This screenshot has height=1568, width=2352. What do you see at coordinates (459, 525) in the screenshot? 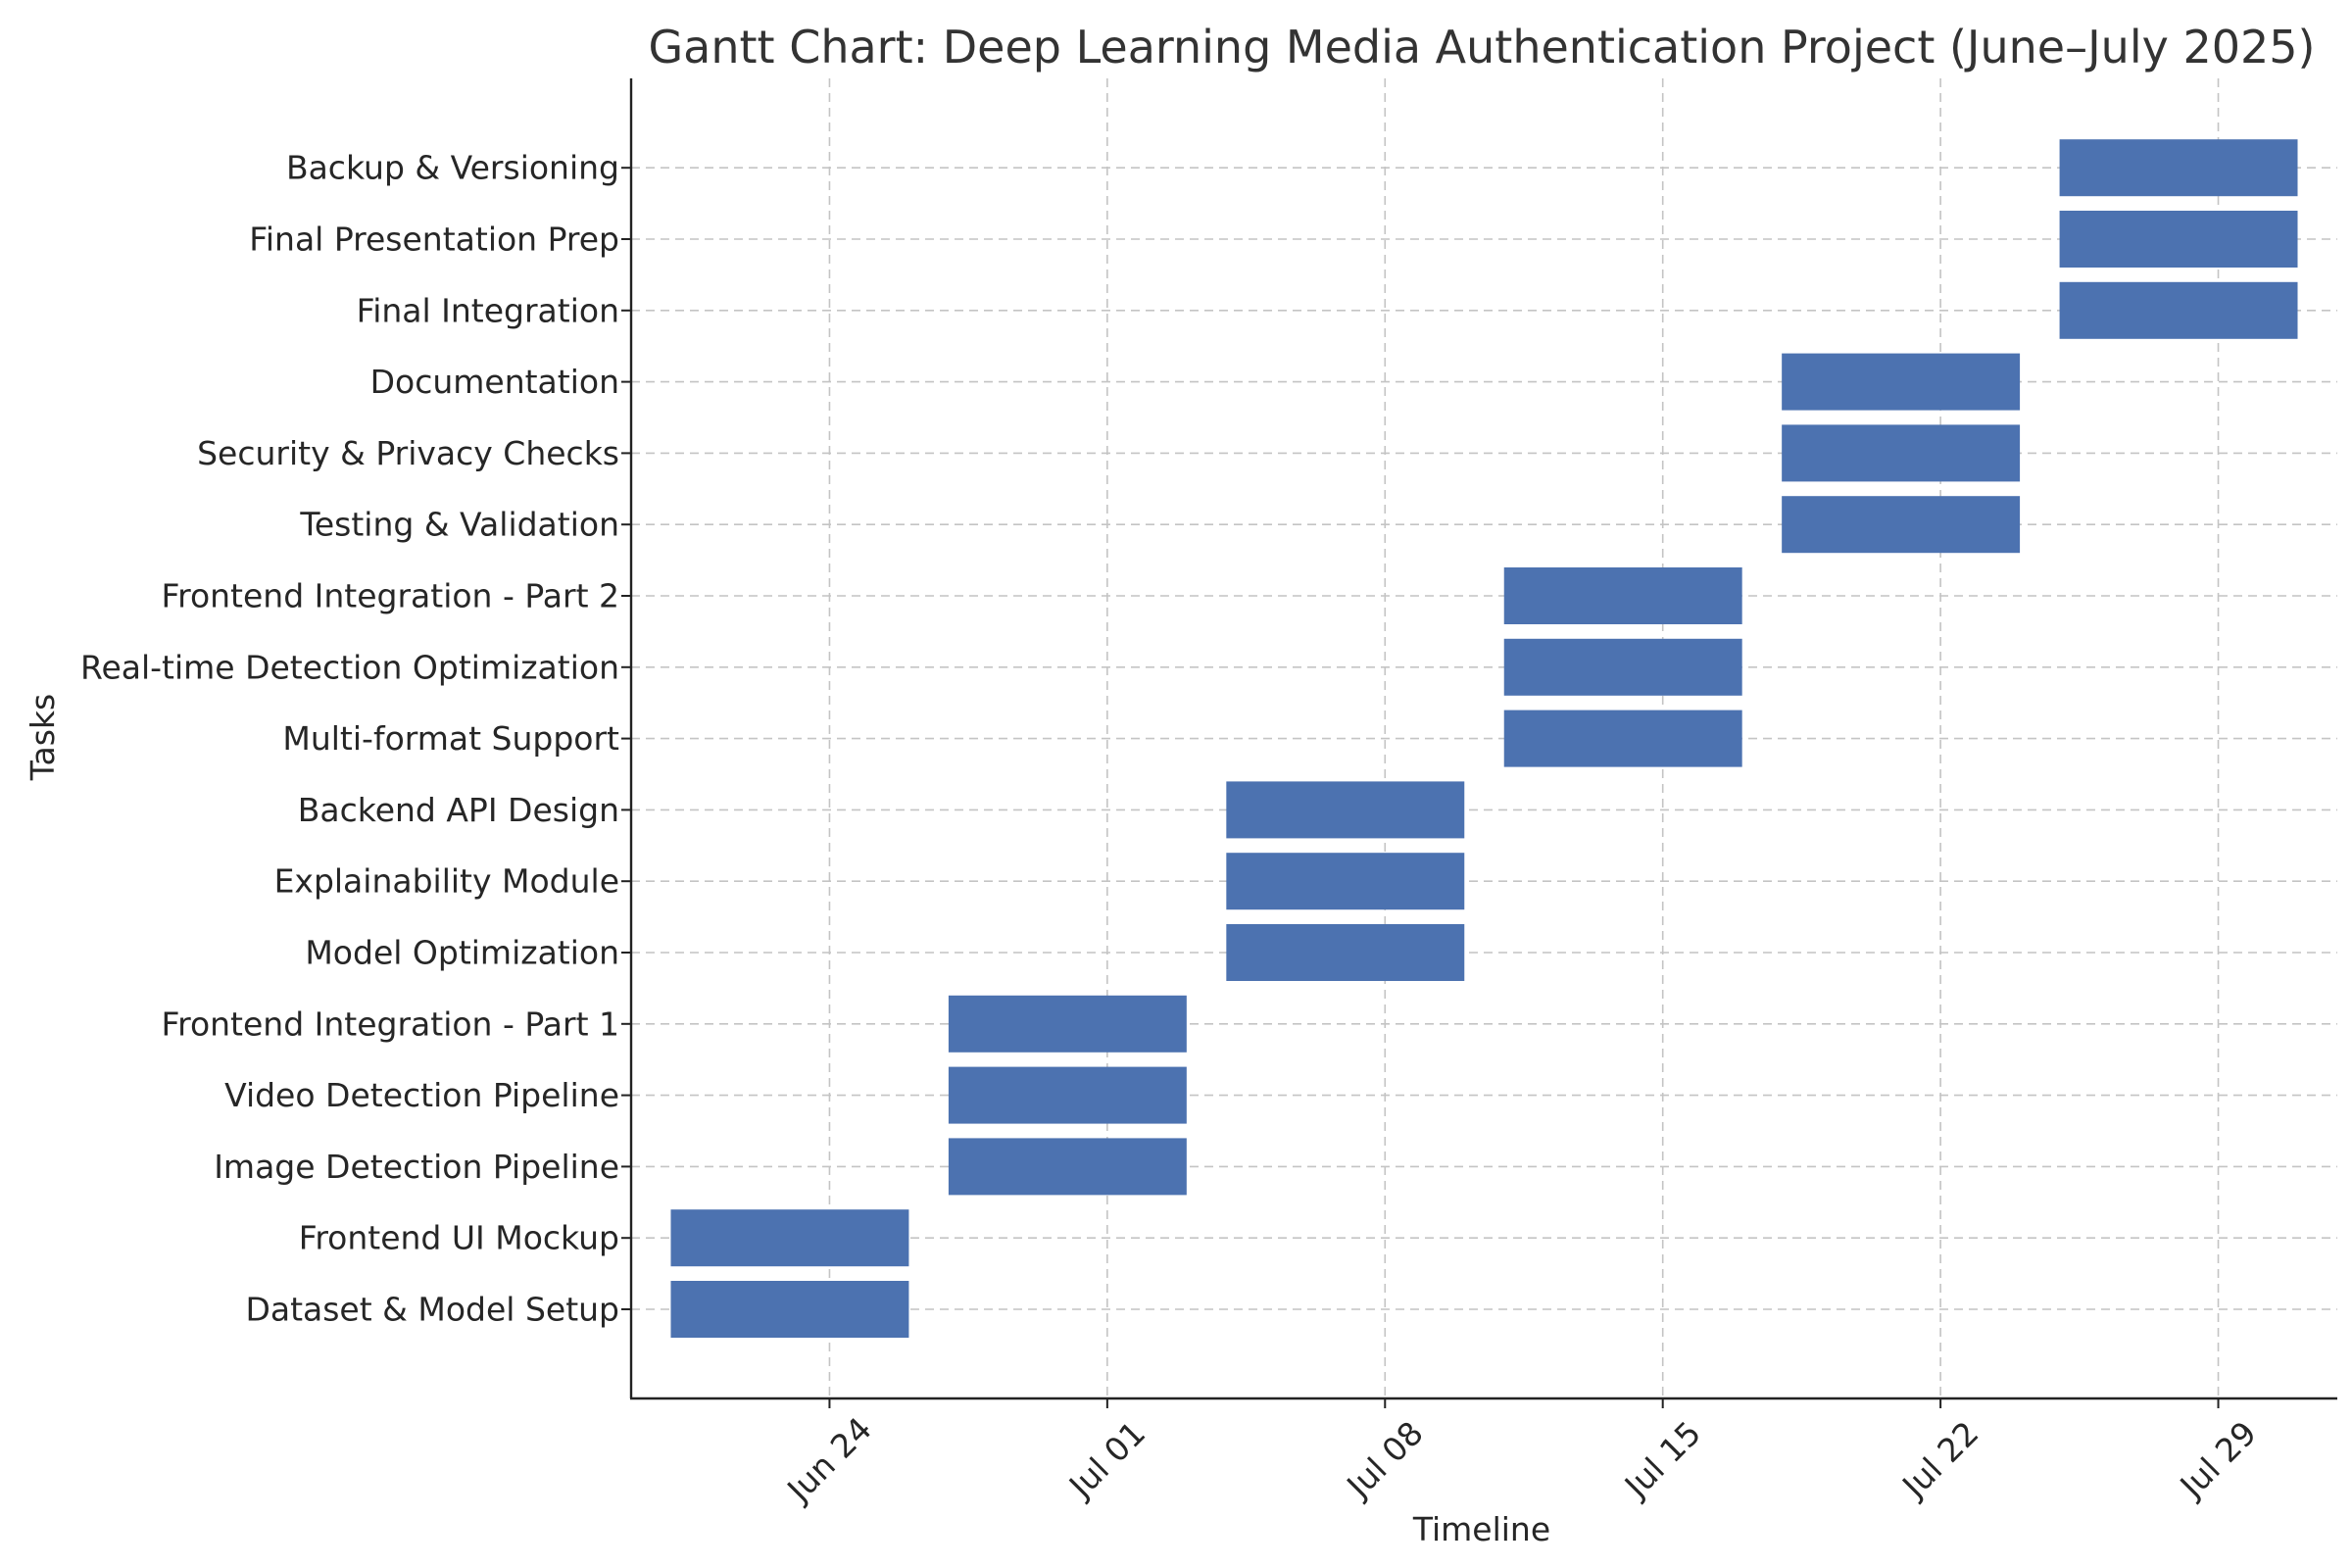
I see `y-tick-label: Testing & Validation` at bounding box center [459, 525].